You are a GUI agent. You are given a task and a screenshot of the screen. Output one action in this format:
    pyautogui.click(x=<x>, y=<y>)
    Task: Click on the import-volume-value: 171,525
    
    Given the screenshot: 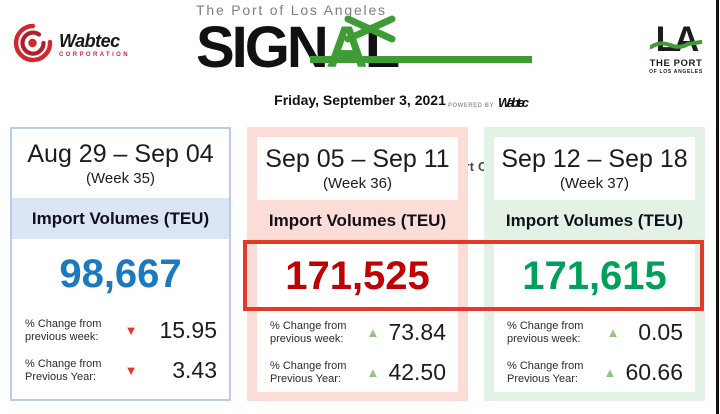 What is the action you would take?
    pyautogui.click(x=357, y=276)
    